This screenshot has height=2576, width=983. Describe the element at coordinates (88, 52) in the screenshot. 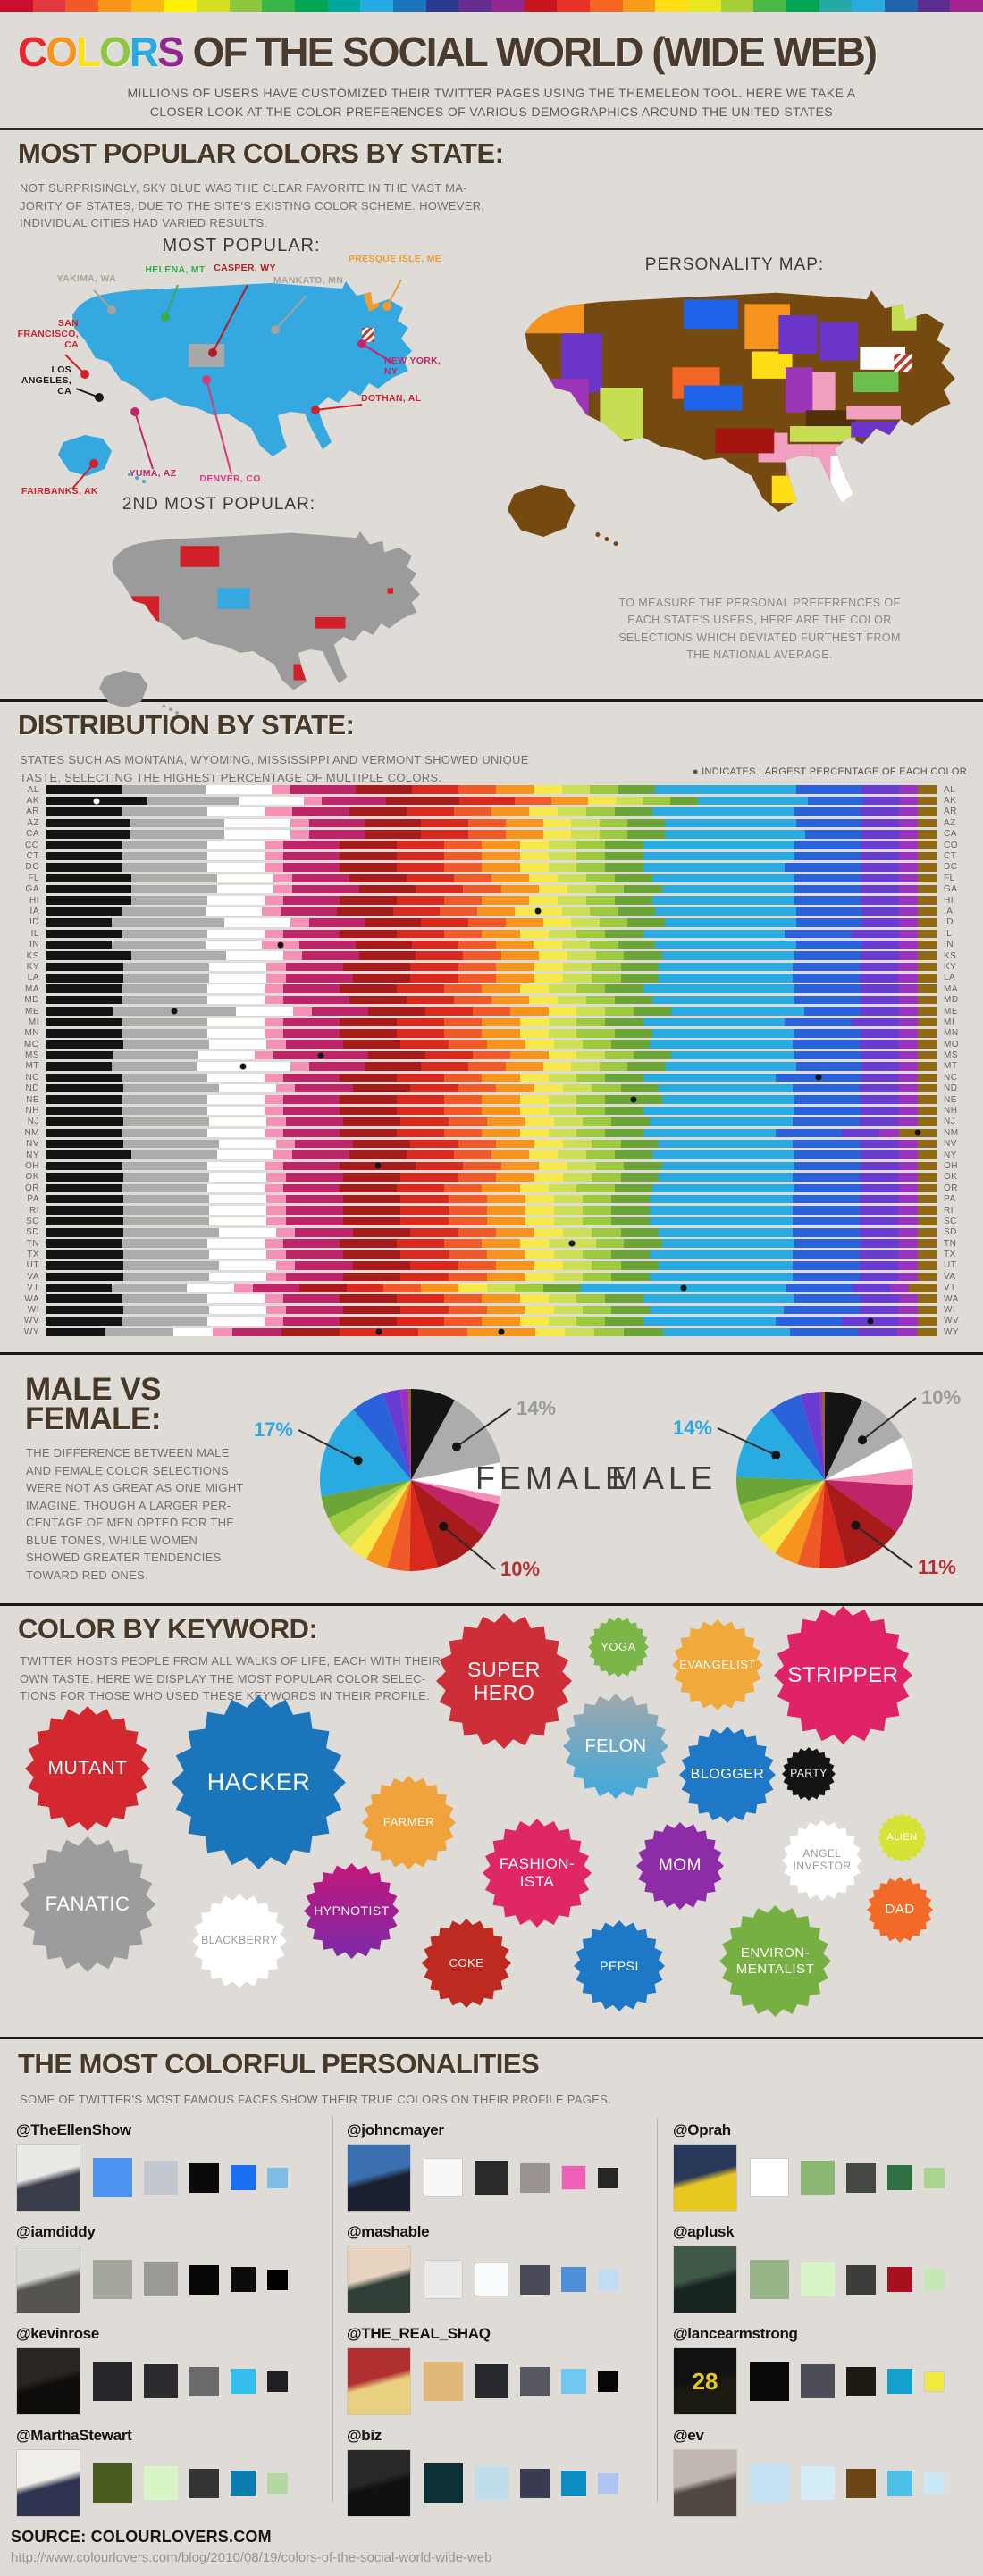

I see `title-letter: L` at that location.